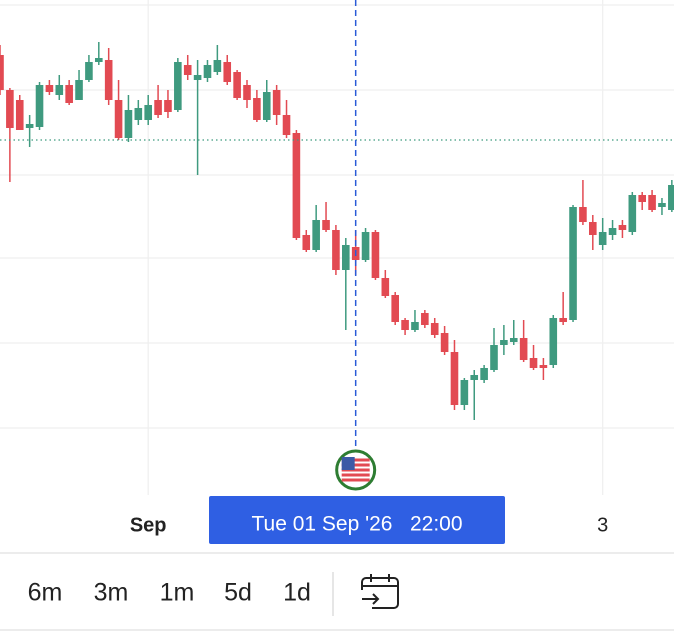  What do you see at coordinates (602, 525) in the screenshot?
I see `x-tick-label: 3` at bounding box center [602, 525].